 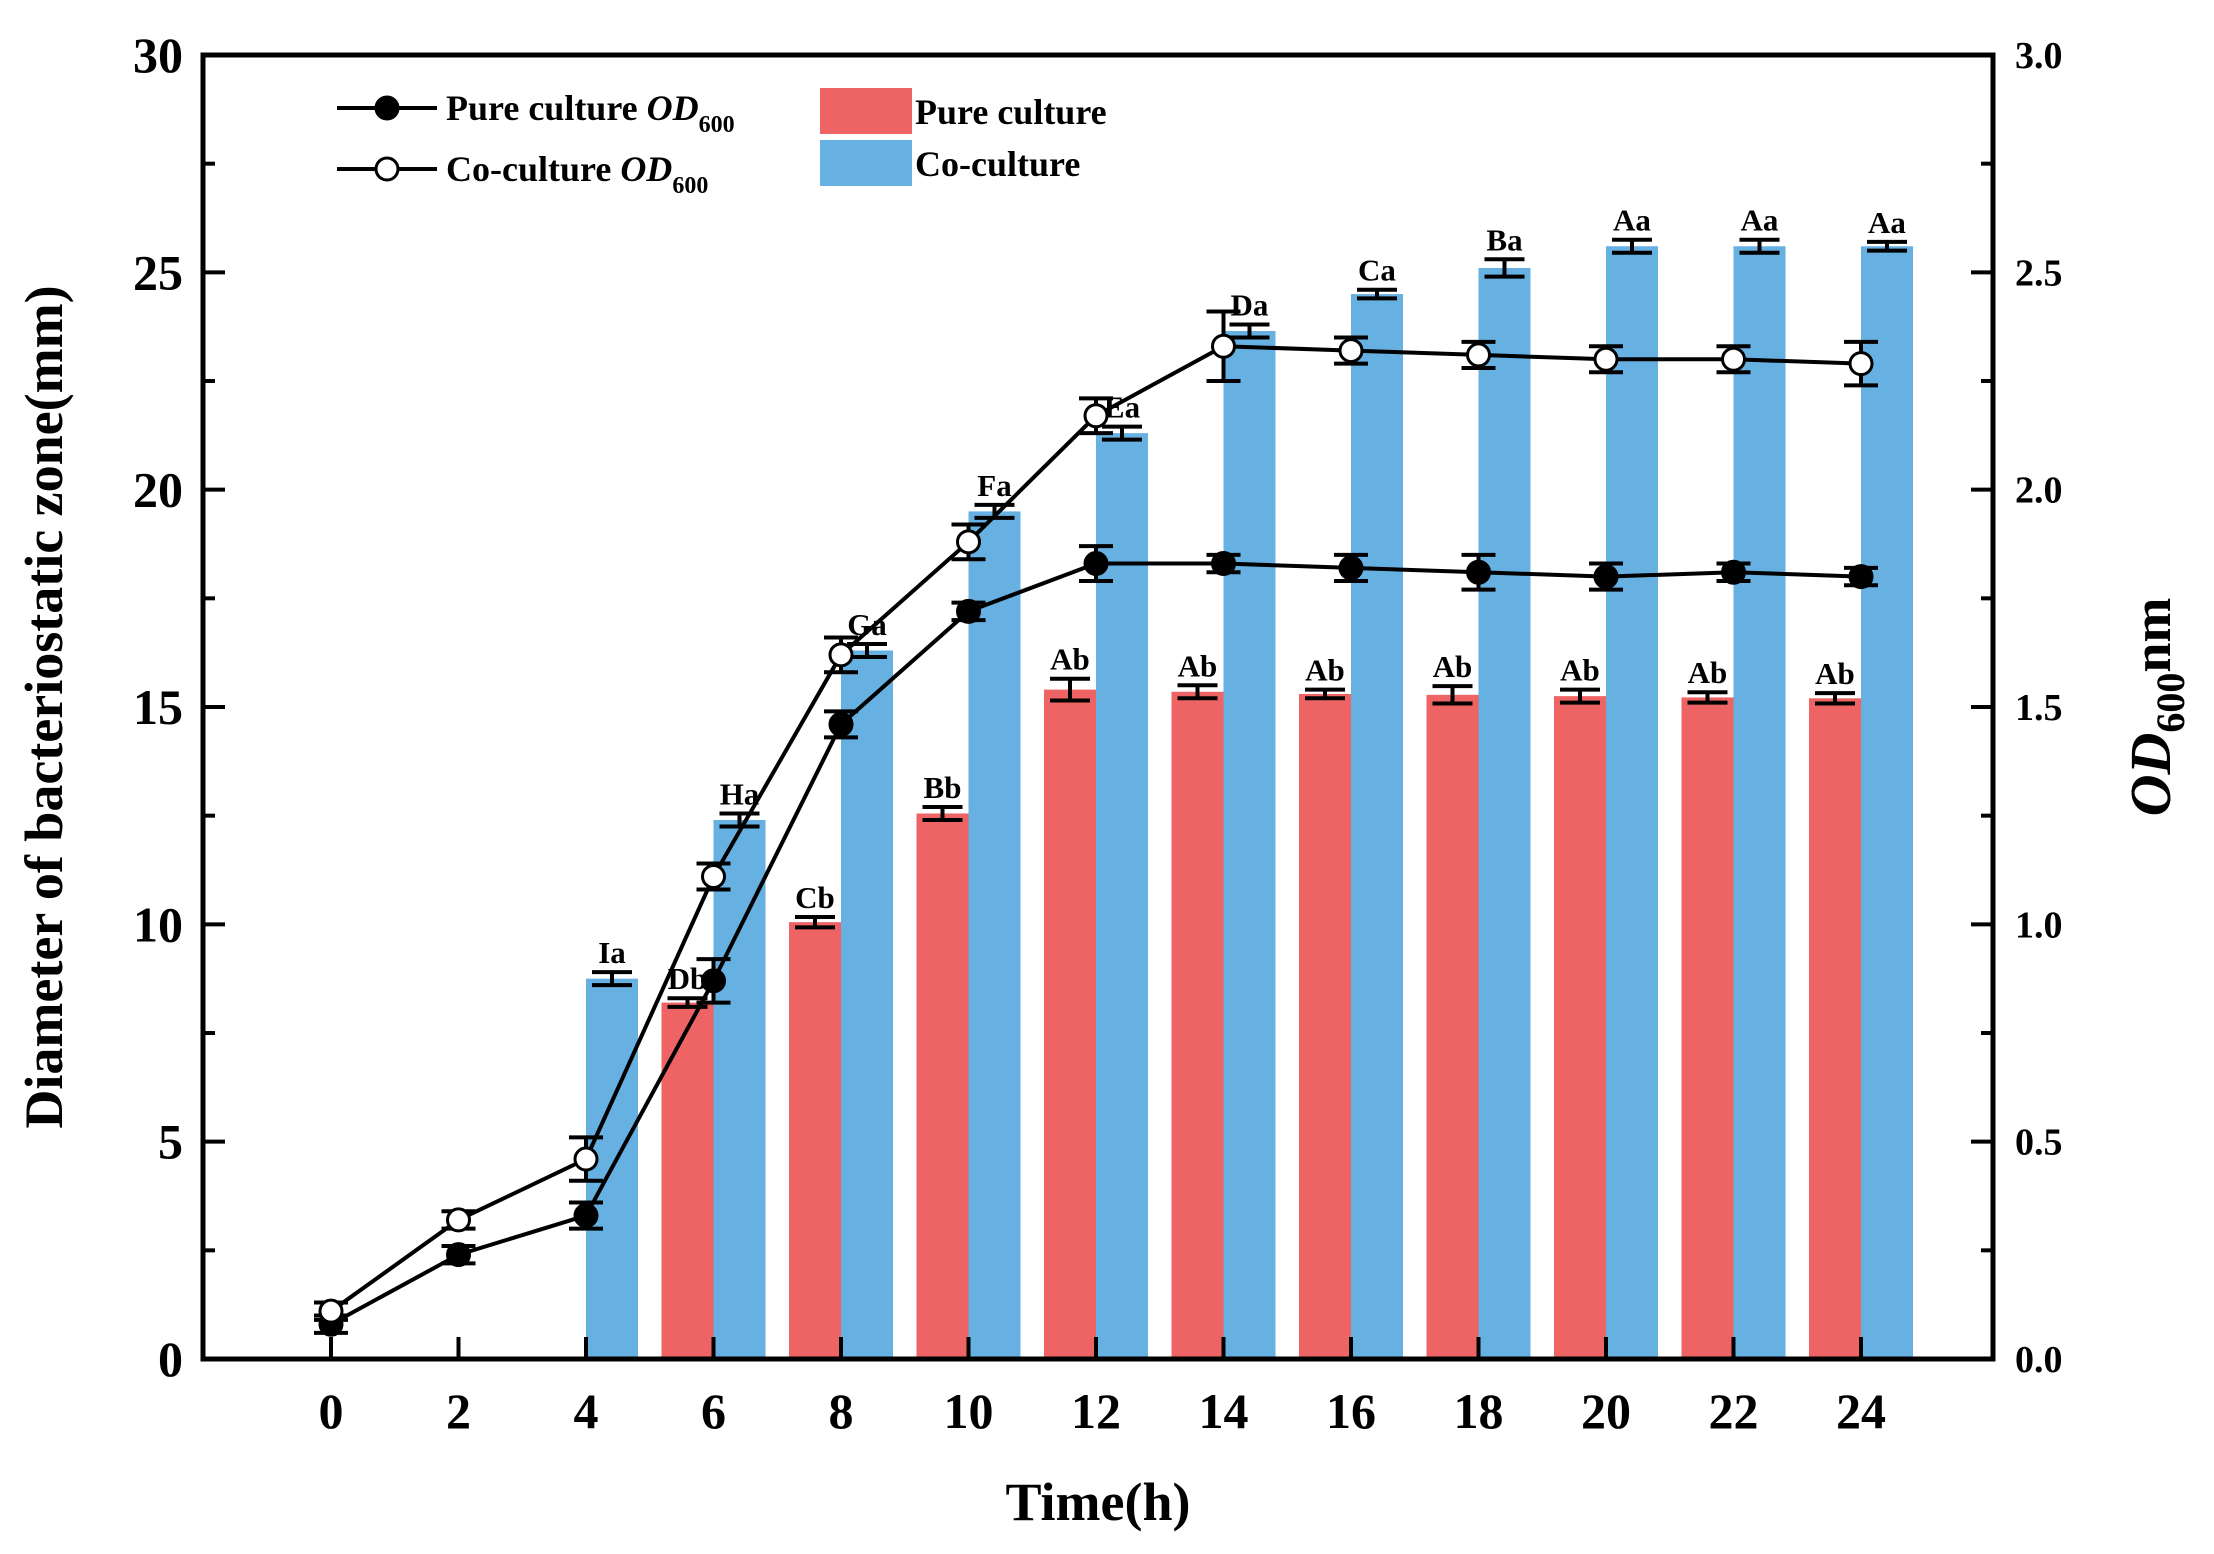 I want to click on x-tick-label: 18, so click(x=1479, y=1411).